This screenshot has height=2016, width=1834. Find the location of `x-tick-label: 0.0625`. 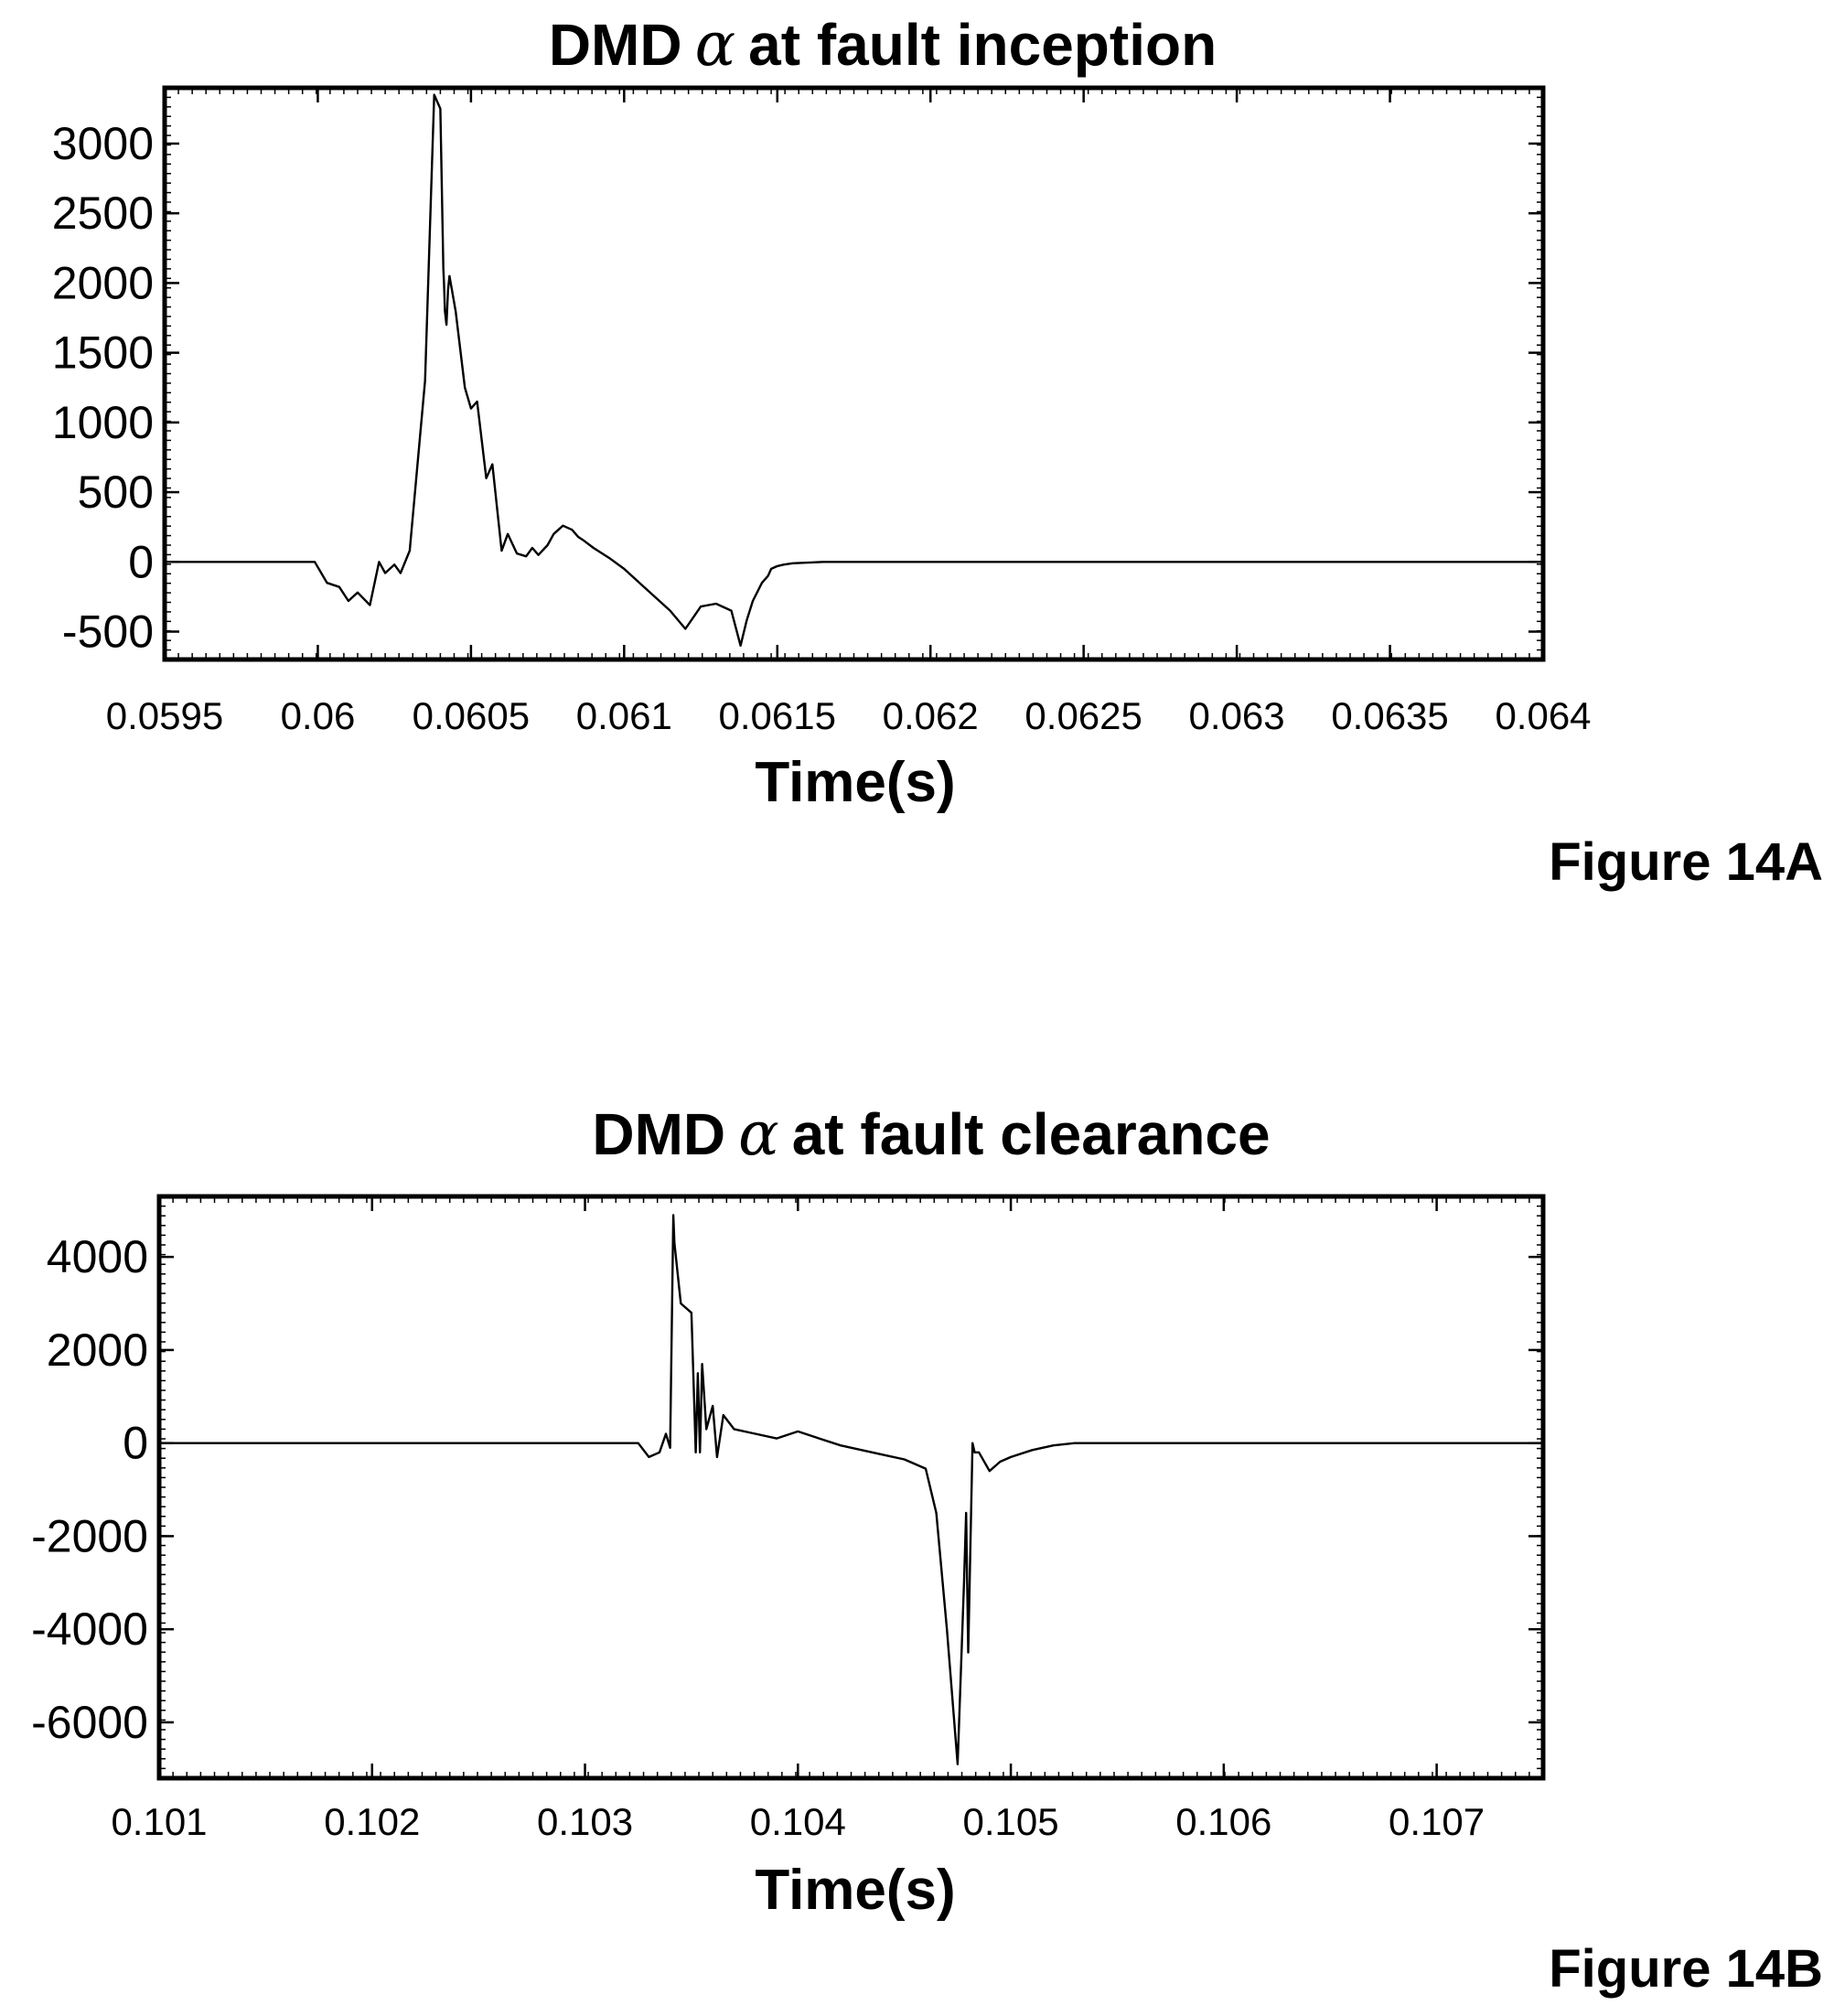

x-tick-label: 0.0625 is located at coordinates (1083, 715).